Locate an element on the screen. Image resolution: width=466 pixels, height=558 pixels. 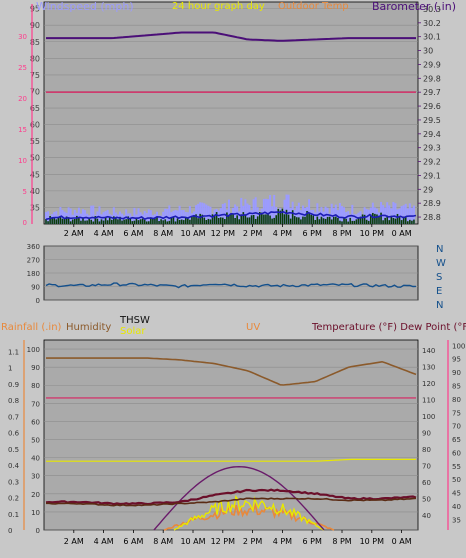
compass-label-s: S is located at coordinates (439, 277).